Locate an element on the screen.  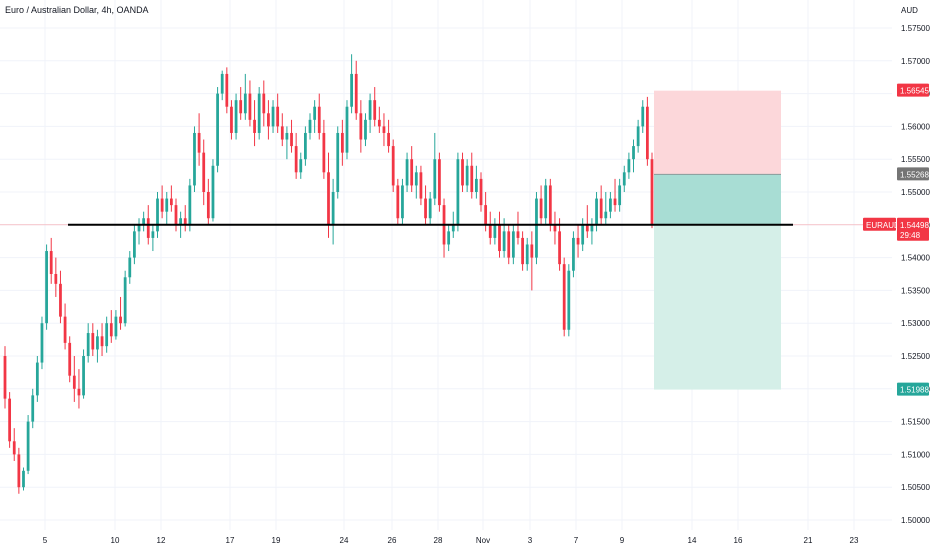
time-tick-label: Nov is located at coordinates (483, 540).